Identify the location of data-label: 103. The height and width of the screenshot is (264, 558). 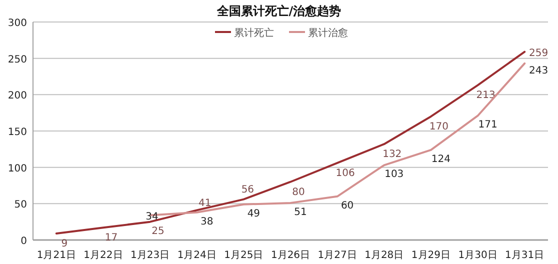
(394, 174).